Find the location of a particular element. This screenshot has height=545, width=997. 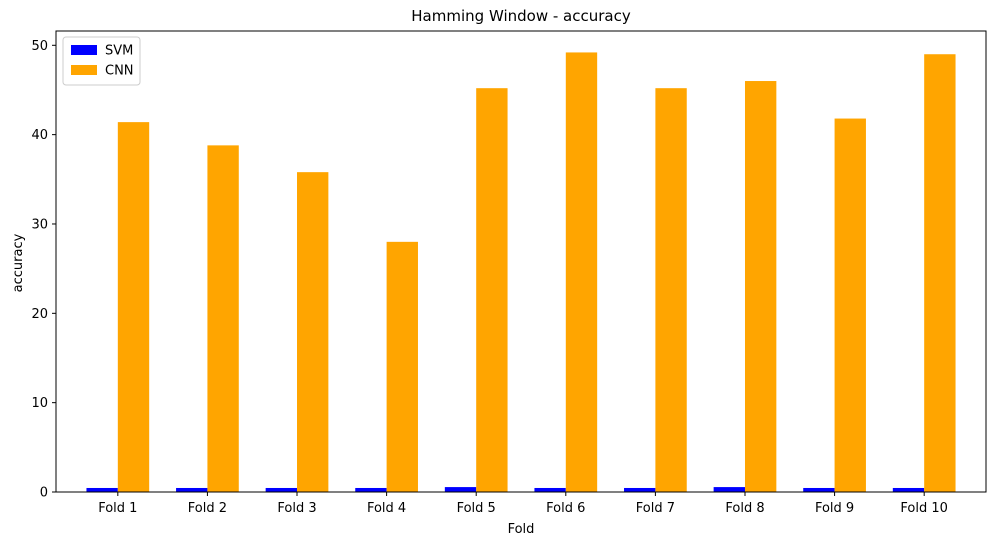

x-tick-label: Fold 2 is located at coordinates (207, 508).